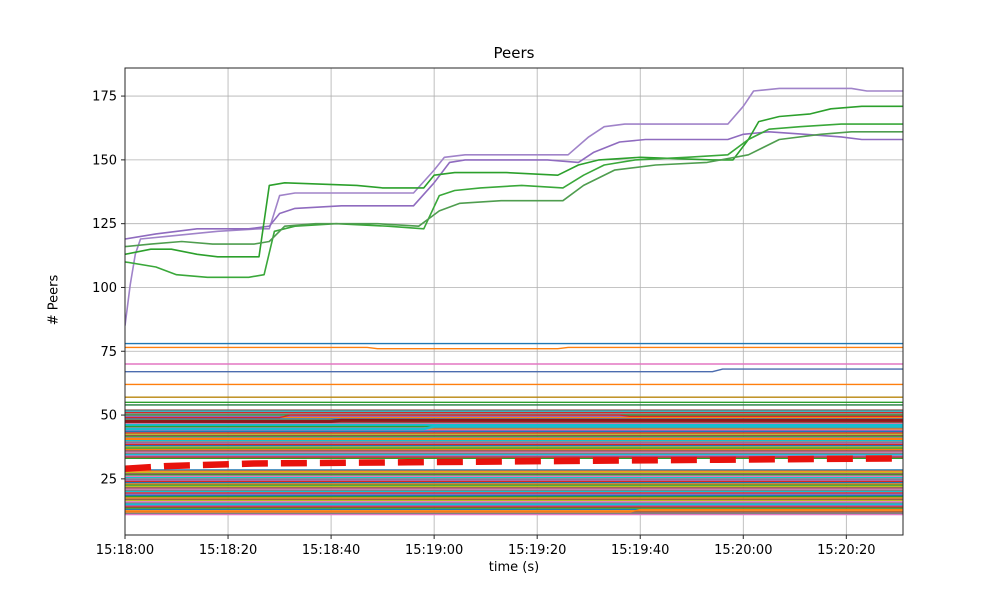  I want to click on x-axis-label: time (s), so click(514, 567).